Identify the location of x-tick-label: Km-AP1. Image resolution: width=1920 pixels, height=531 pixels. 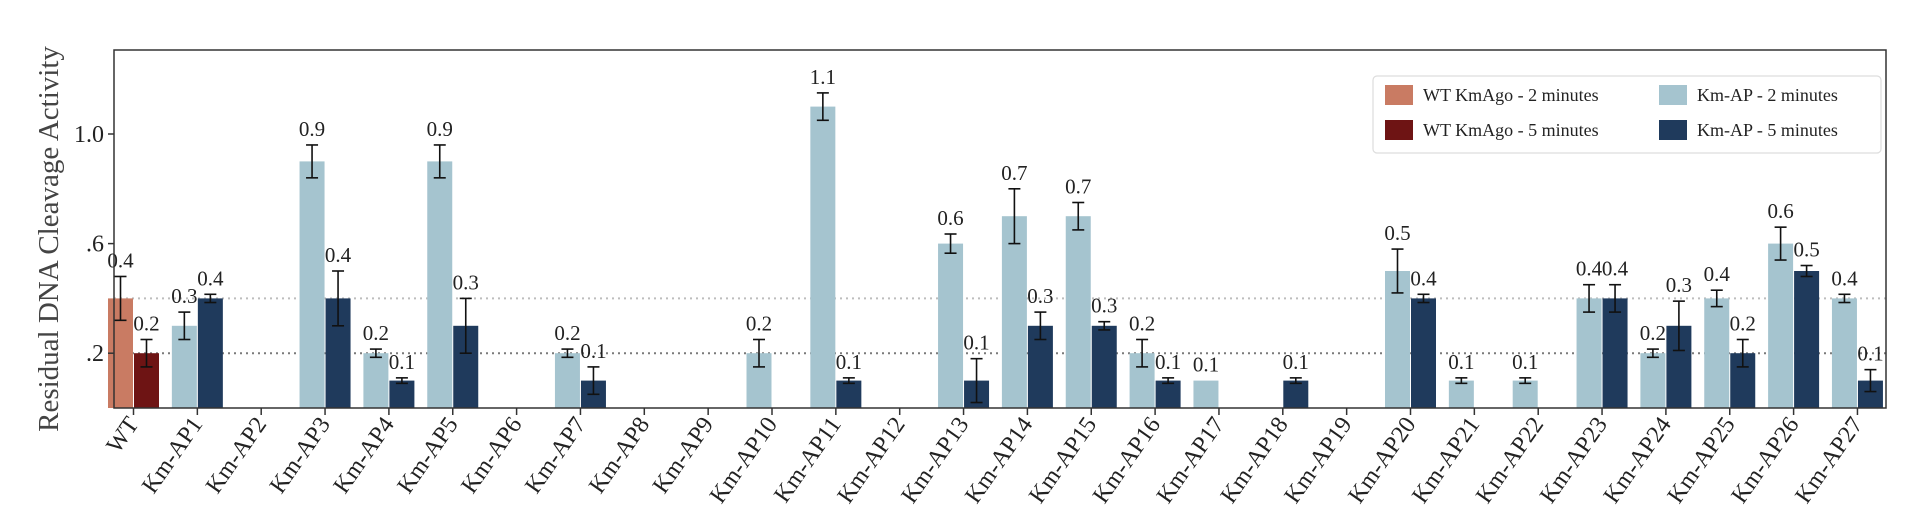
(172, 456).